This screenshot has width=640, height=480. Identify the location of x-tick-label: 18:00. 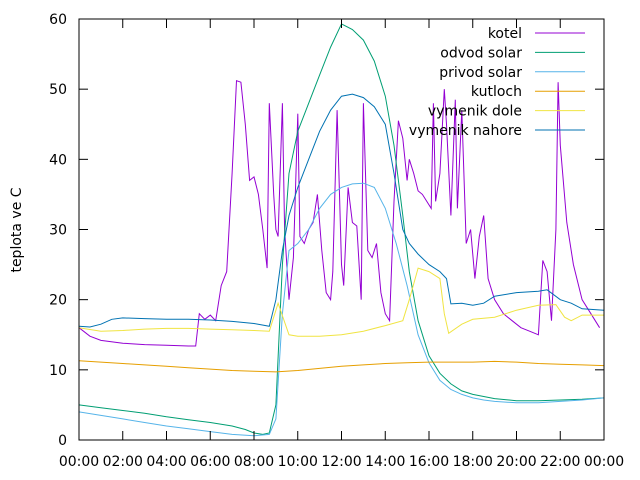
(473, 462).